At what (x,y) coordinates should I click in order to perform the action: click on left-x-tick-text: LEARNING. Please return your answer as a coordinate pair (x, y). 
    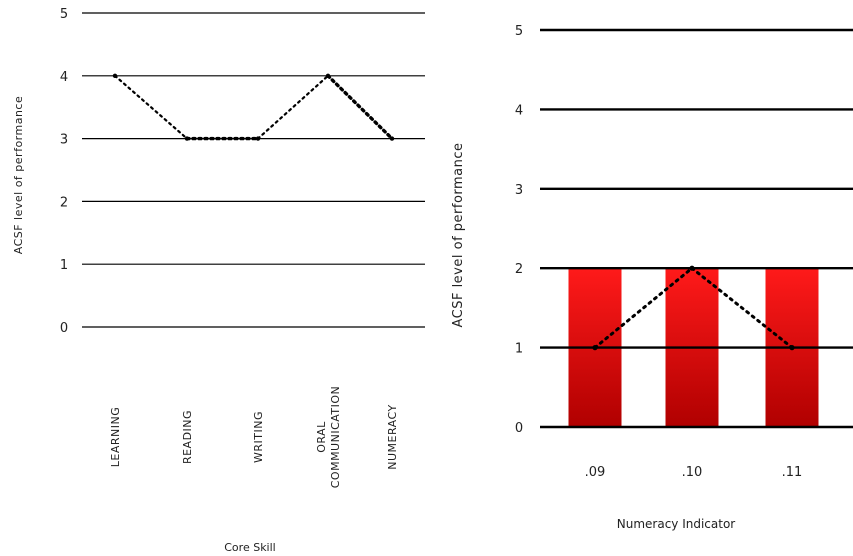
    Looking at the image, I should click on (115, 437).